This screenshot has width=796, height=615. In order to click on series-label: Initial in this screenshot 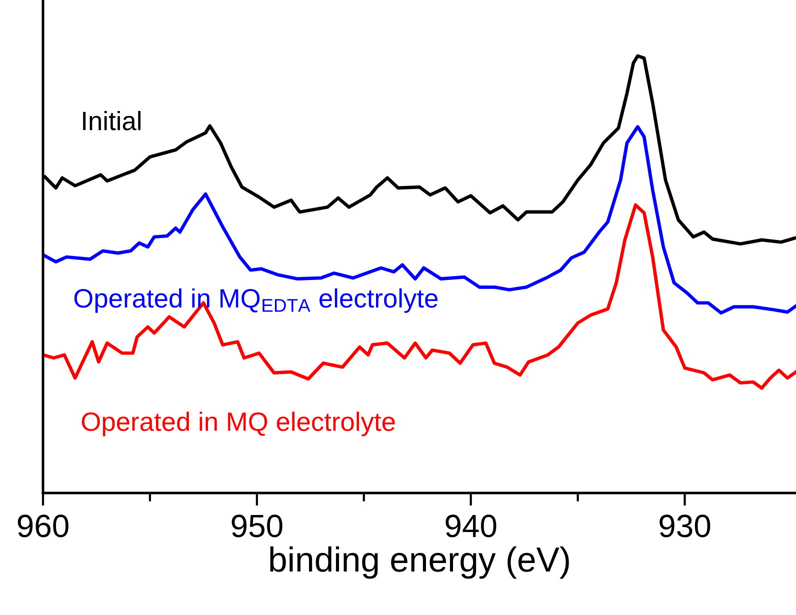, I will do `click(111, 120)`.